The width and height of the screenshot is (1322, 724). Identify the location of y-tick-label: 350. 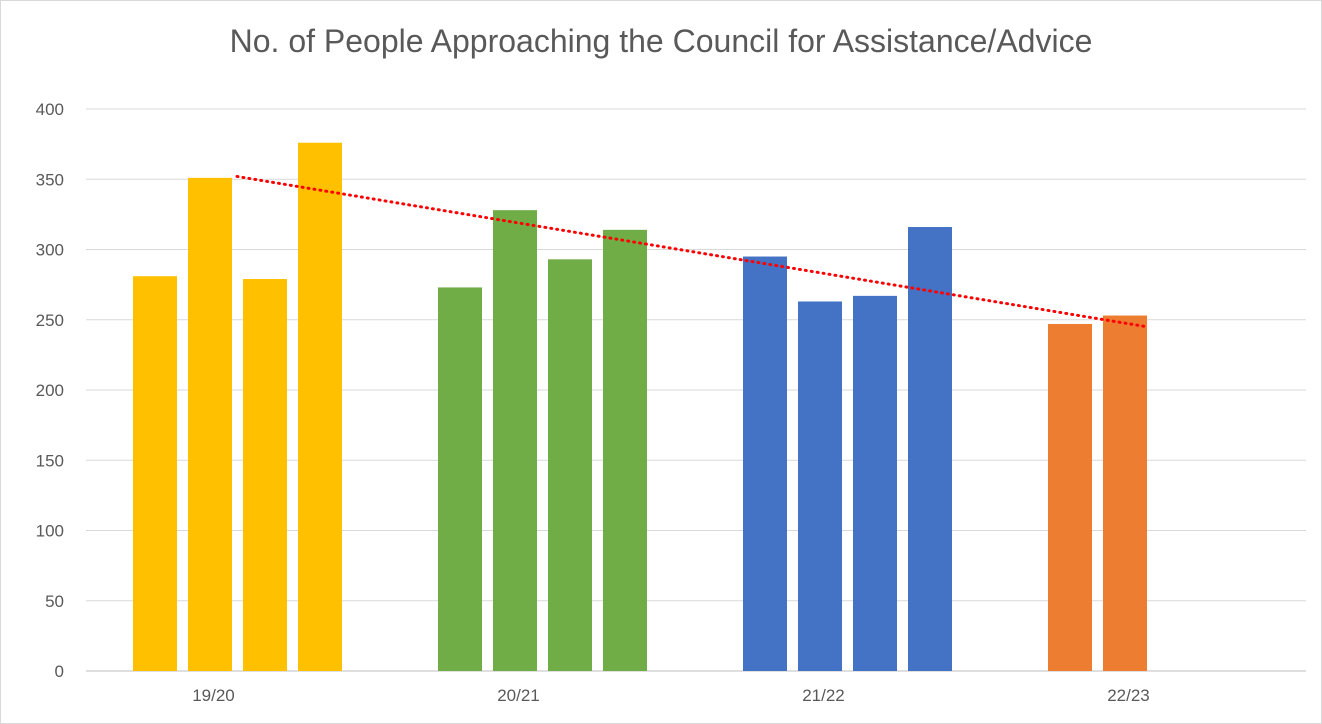
(50, 179).